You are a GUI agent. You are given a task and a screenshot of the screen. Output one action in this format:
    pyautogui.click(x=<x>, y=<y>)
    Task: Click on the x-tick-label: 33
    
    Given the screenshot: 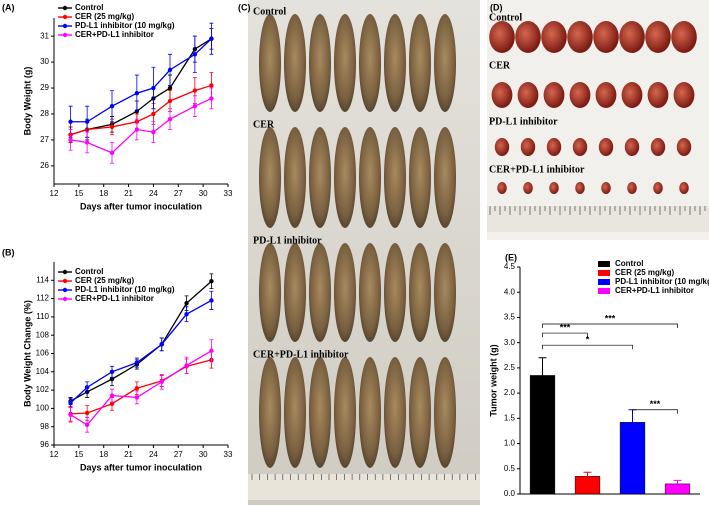 What is the action you would take?
    pyautogui.click(x=228, y=454)
    